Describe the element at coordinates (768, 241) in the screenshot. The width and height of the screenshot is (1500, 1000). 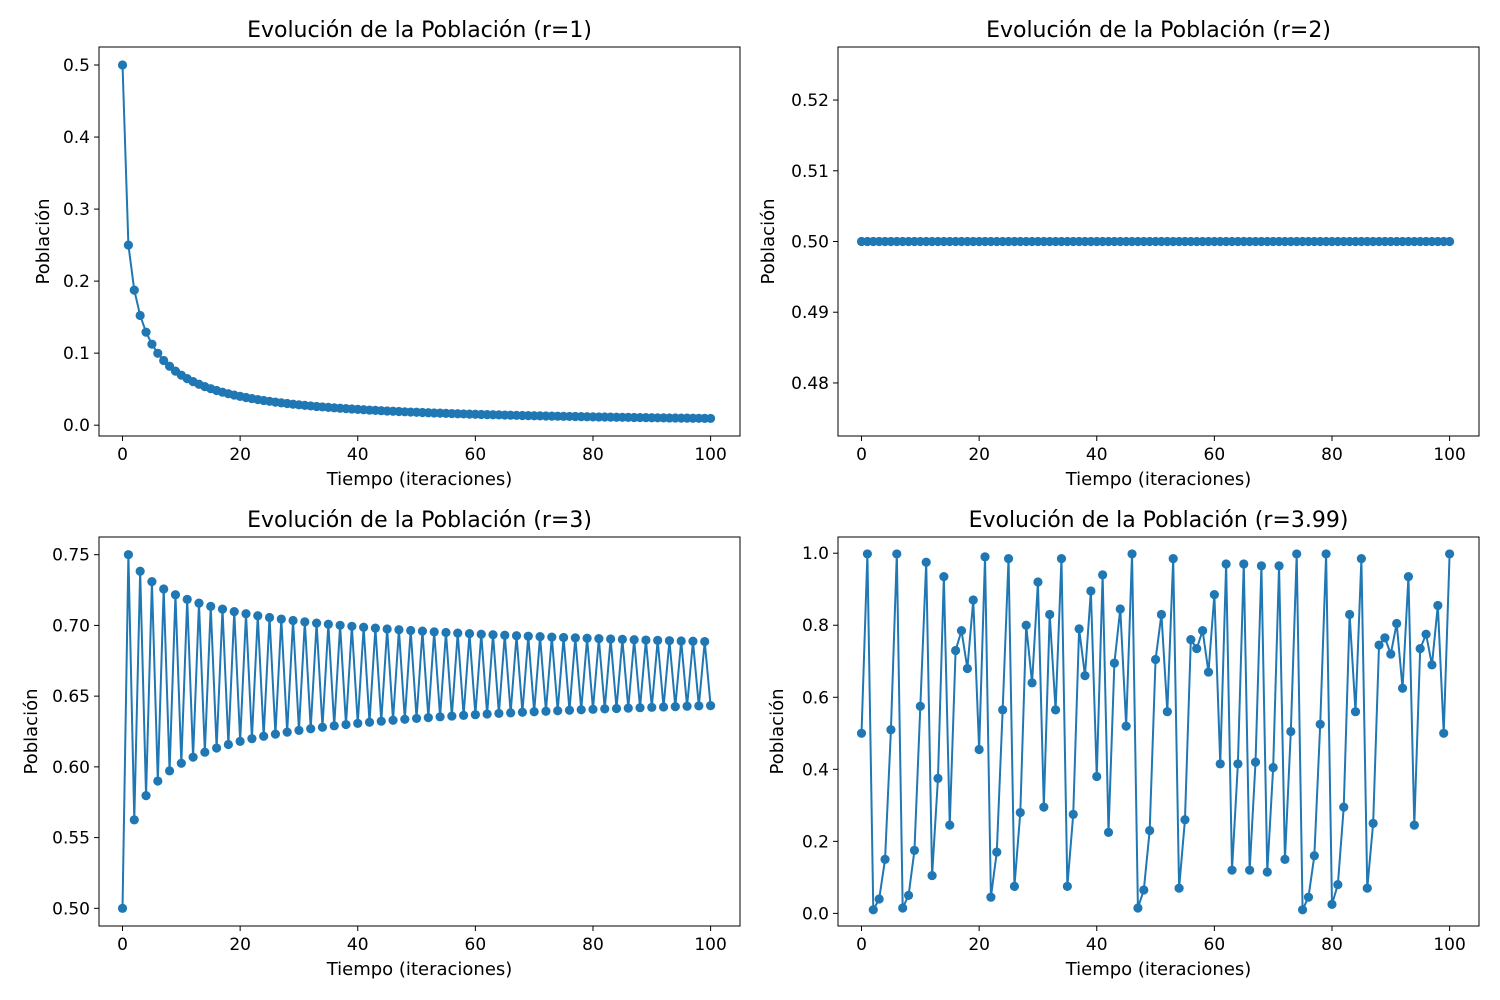
I see `y-axis-label: Población` at that location.